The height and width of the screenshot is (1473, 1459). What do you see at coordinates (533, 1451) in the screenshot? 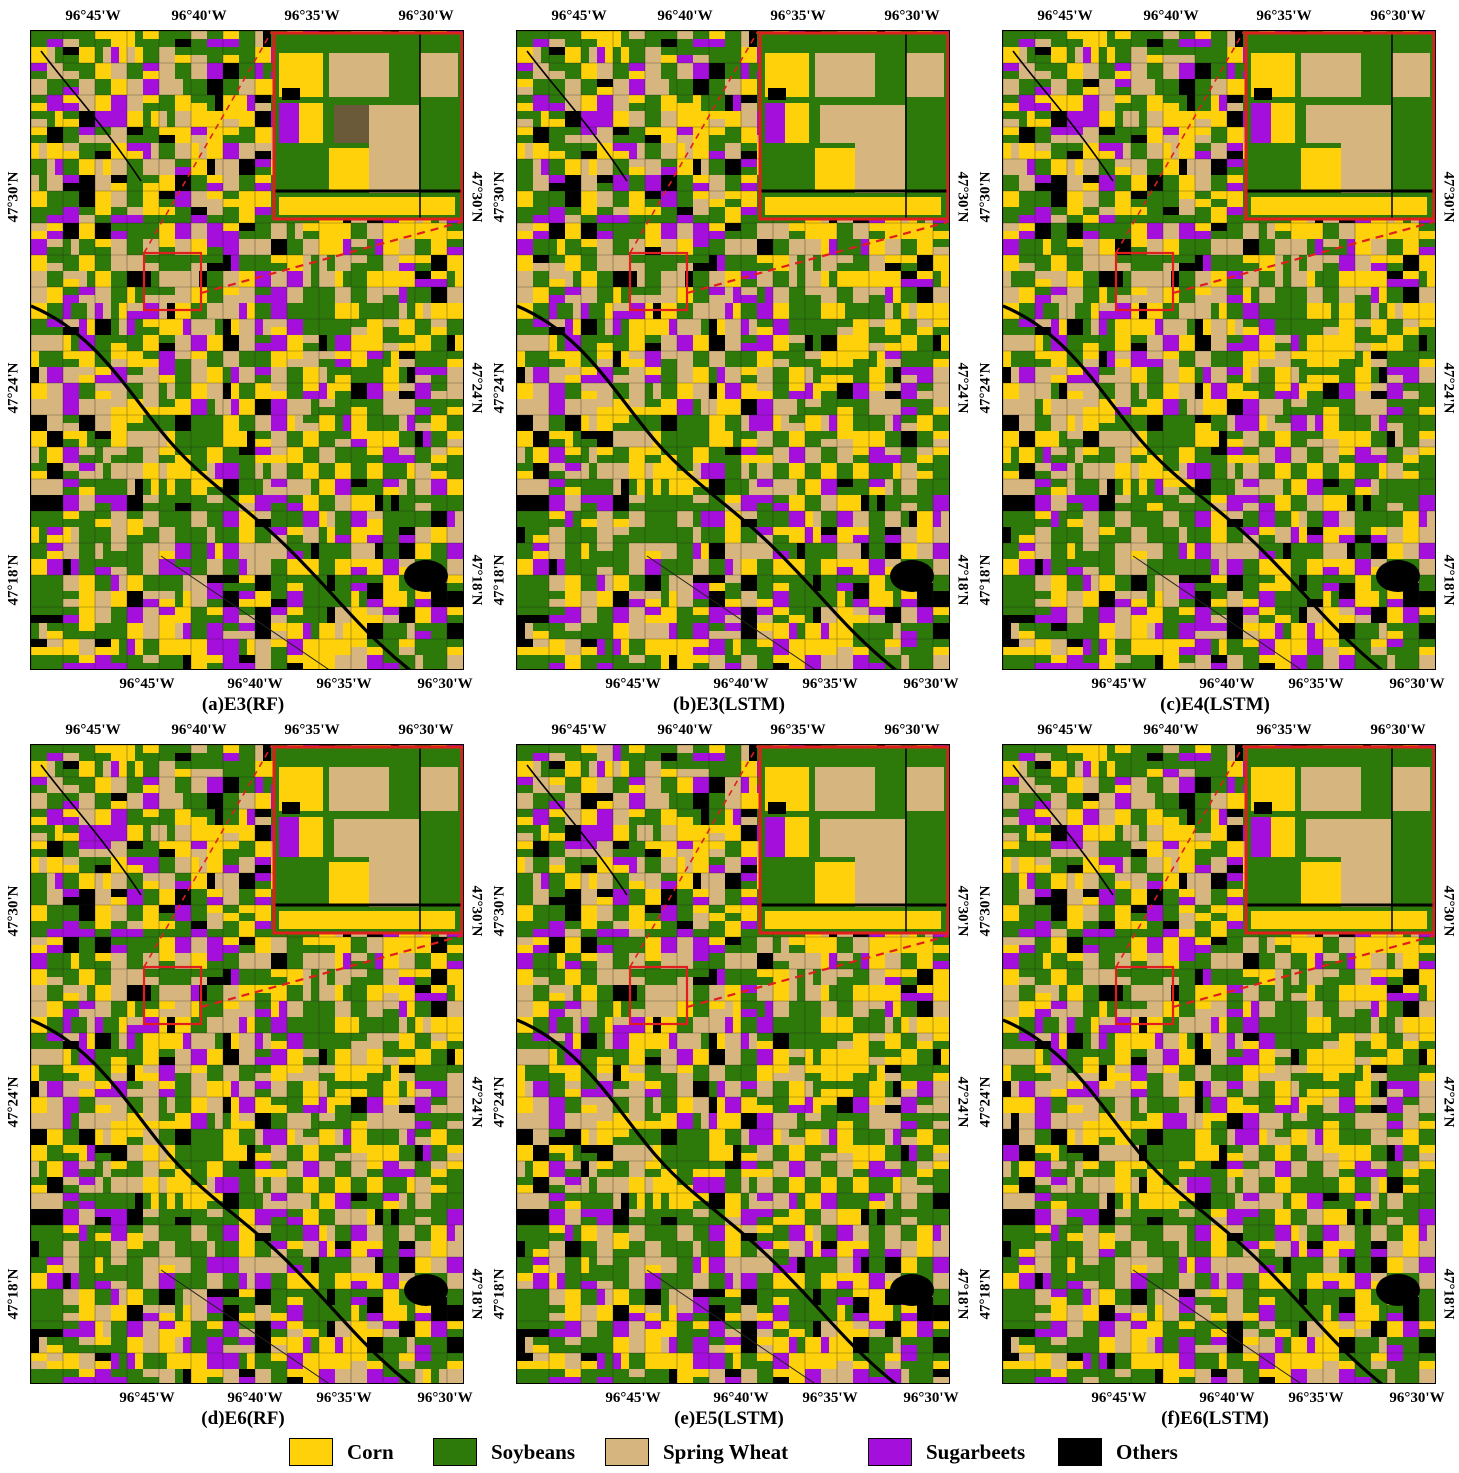
I see `legend-label: Soybeans` at bounding box center [533, 1451].